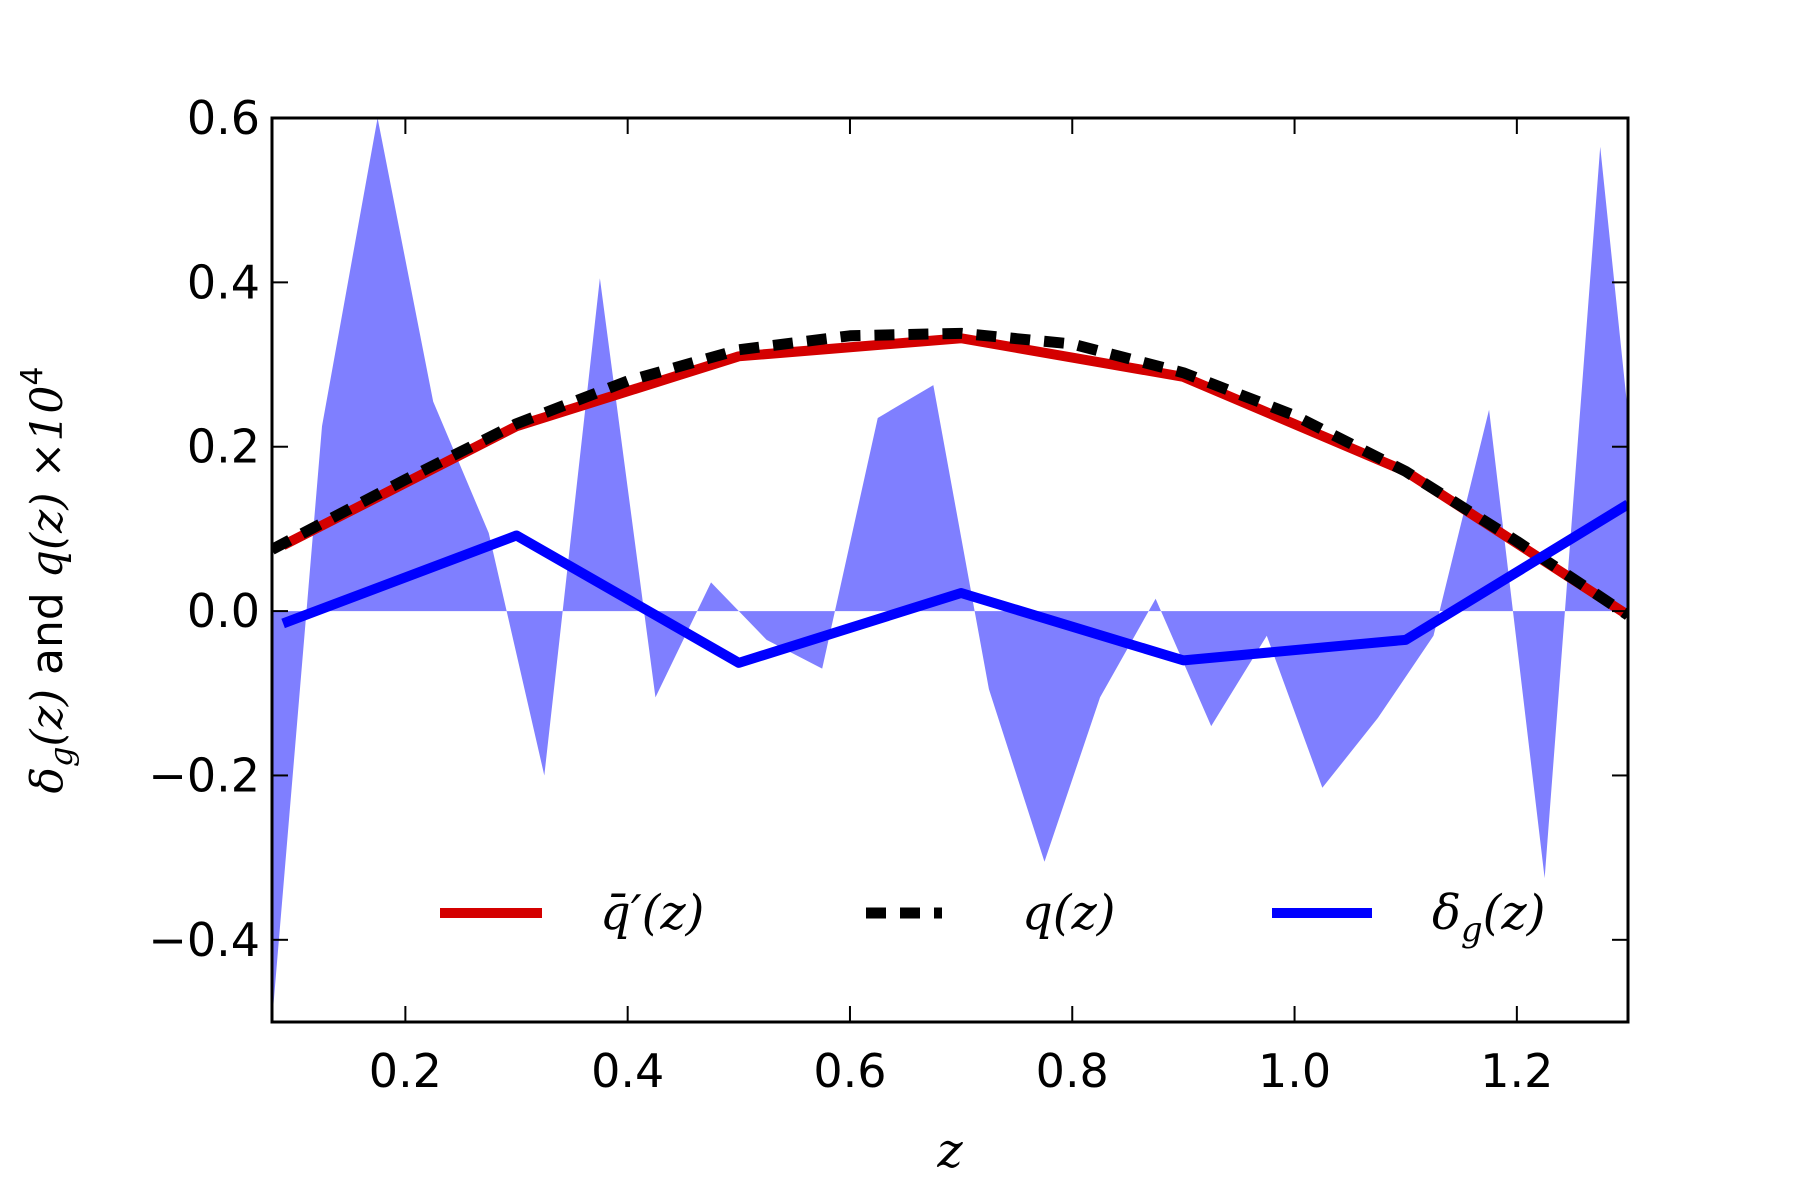  Describe the element at coordinates (1072, 1071) in the screenshot. I see `x-tick-label: 0.8` at that location.